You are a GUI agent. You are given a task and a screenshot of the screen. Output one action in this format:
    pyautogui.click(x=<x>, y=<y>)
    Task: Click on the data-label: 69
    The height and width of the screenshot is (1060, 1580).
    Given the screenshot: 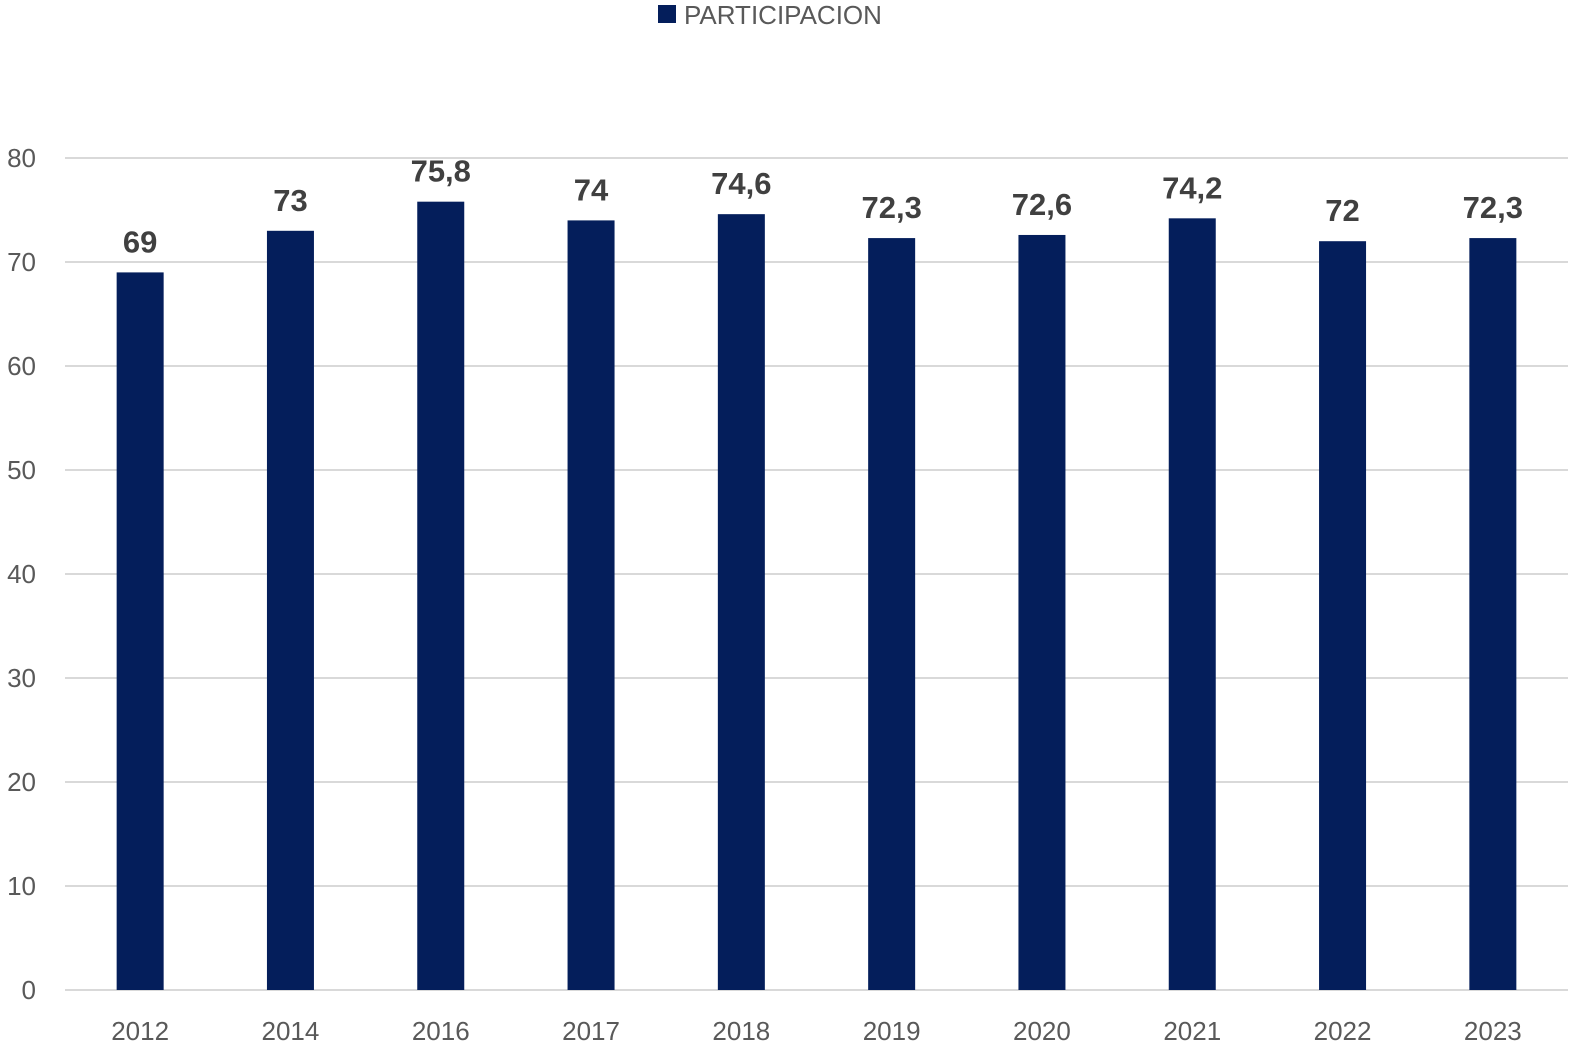 What is the action you would take?
    pyautogui.click(x=140, y=241)
    